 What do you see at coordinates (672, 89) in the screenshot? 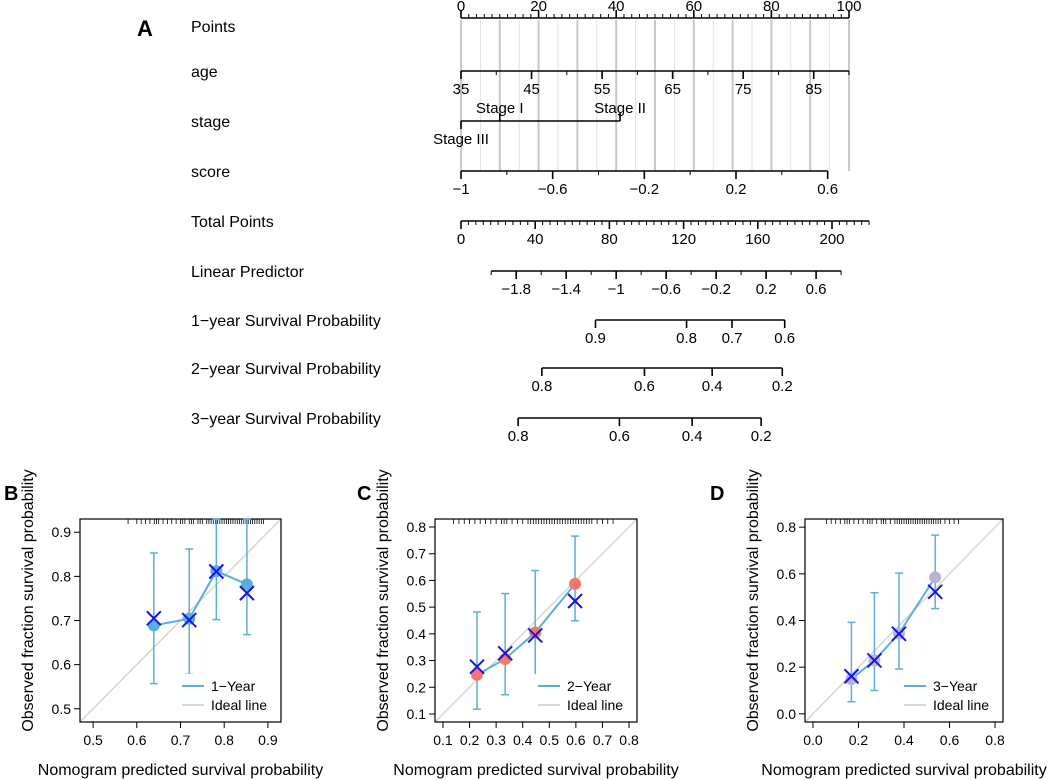
I see `tick-label: 65` at bounding box center [672, 89].